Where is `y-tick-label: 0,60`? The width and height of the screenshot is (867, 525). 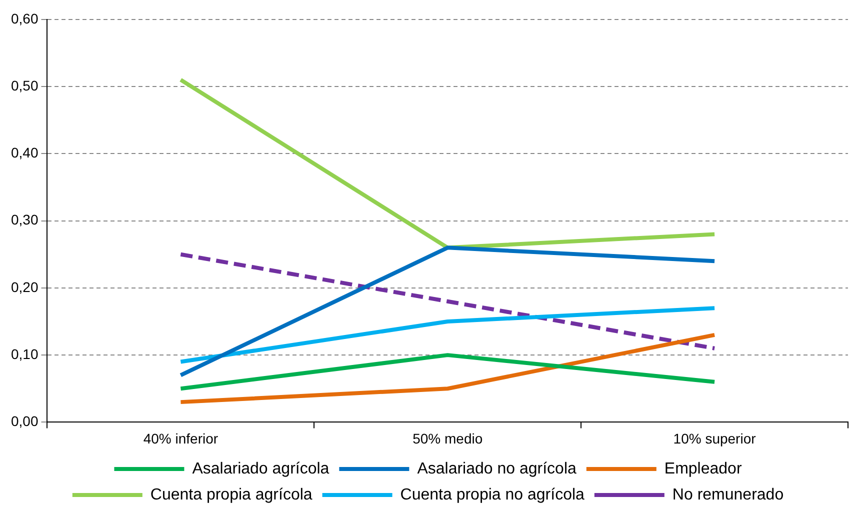 y-tick-label: 0,60 is located at coordinates (24, 18).